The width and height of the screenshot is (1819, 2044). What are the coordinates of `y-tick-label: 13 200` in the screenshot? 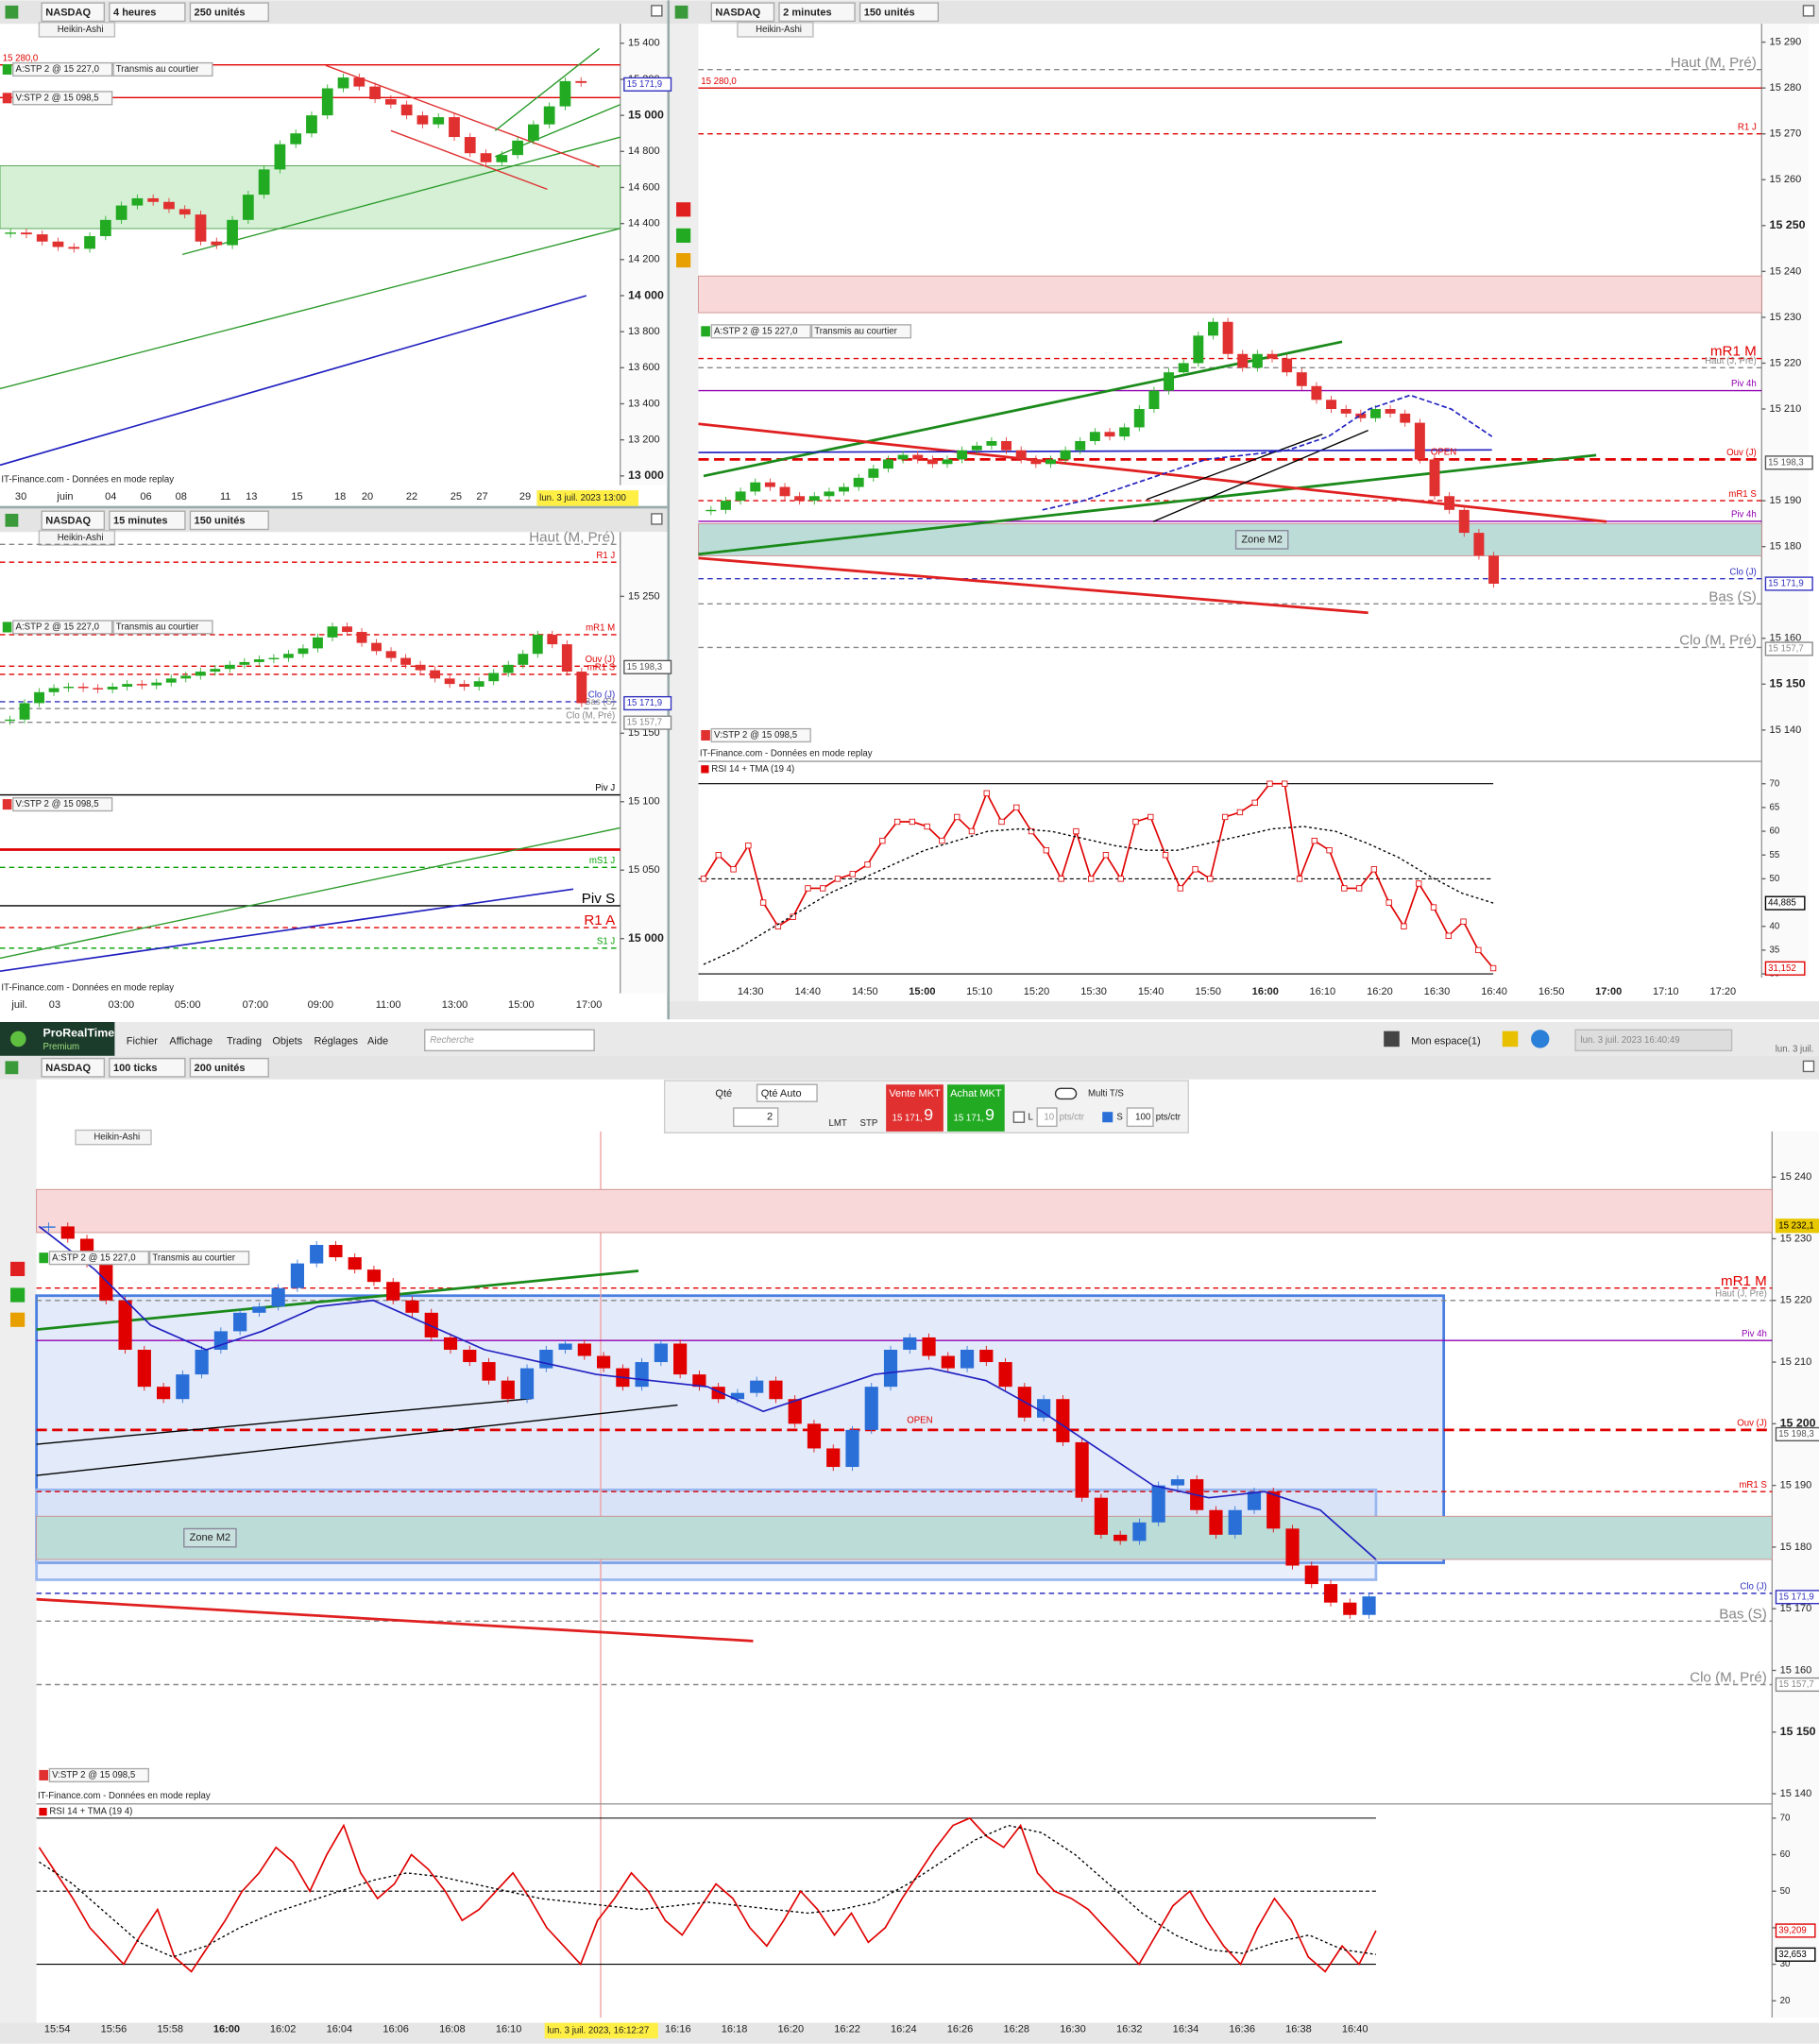 It's located at (644, 440).